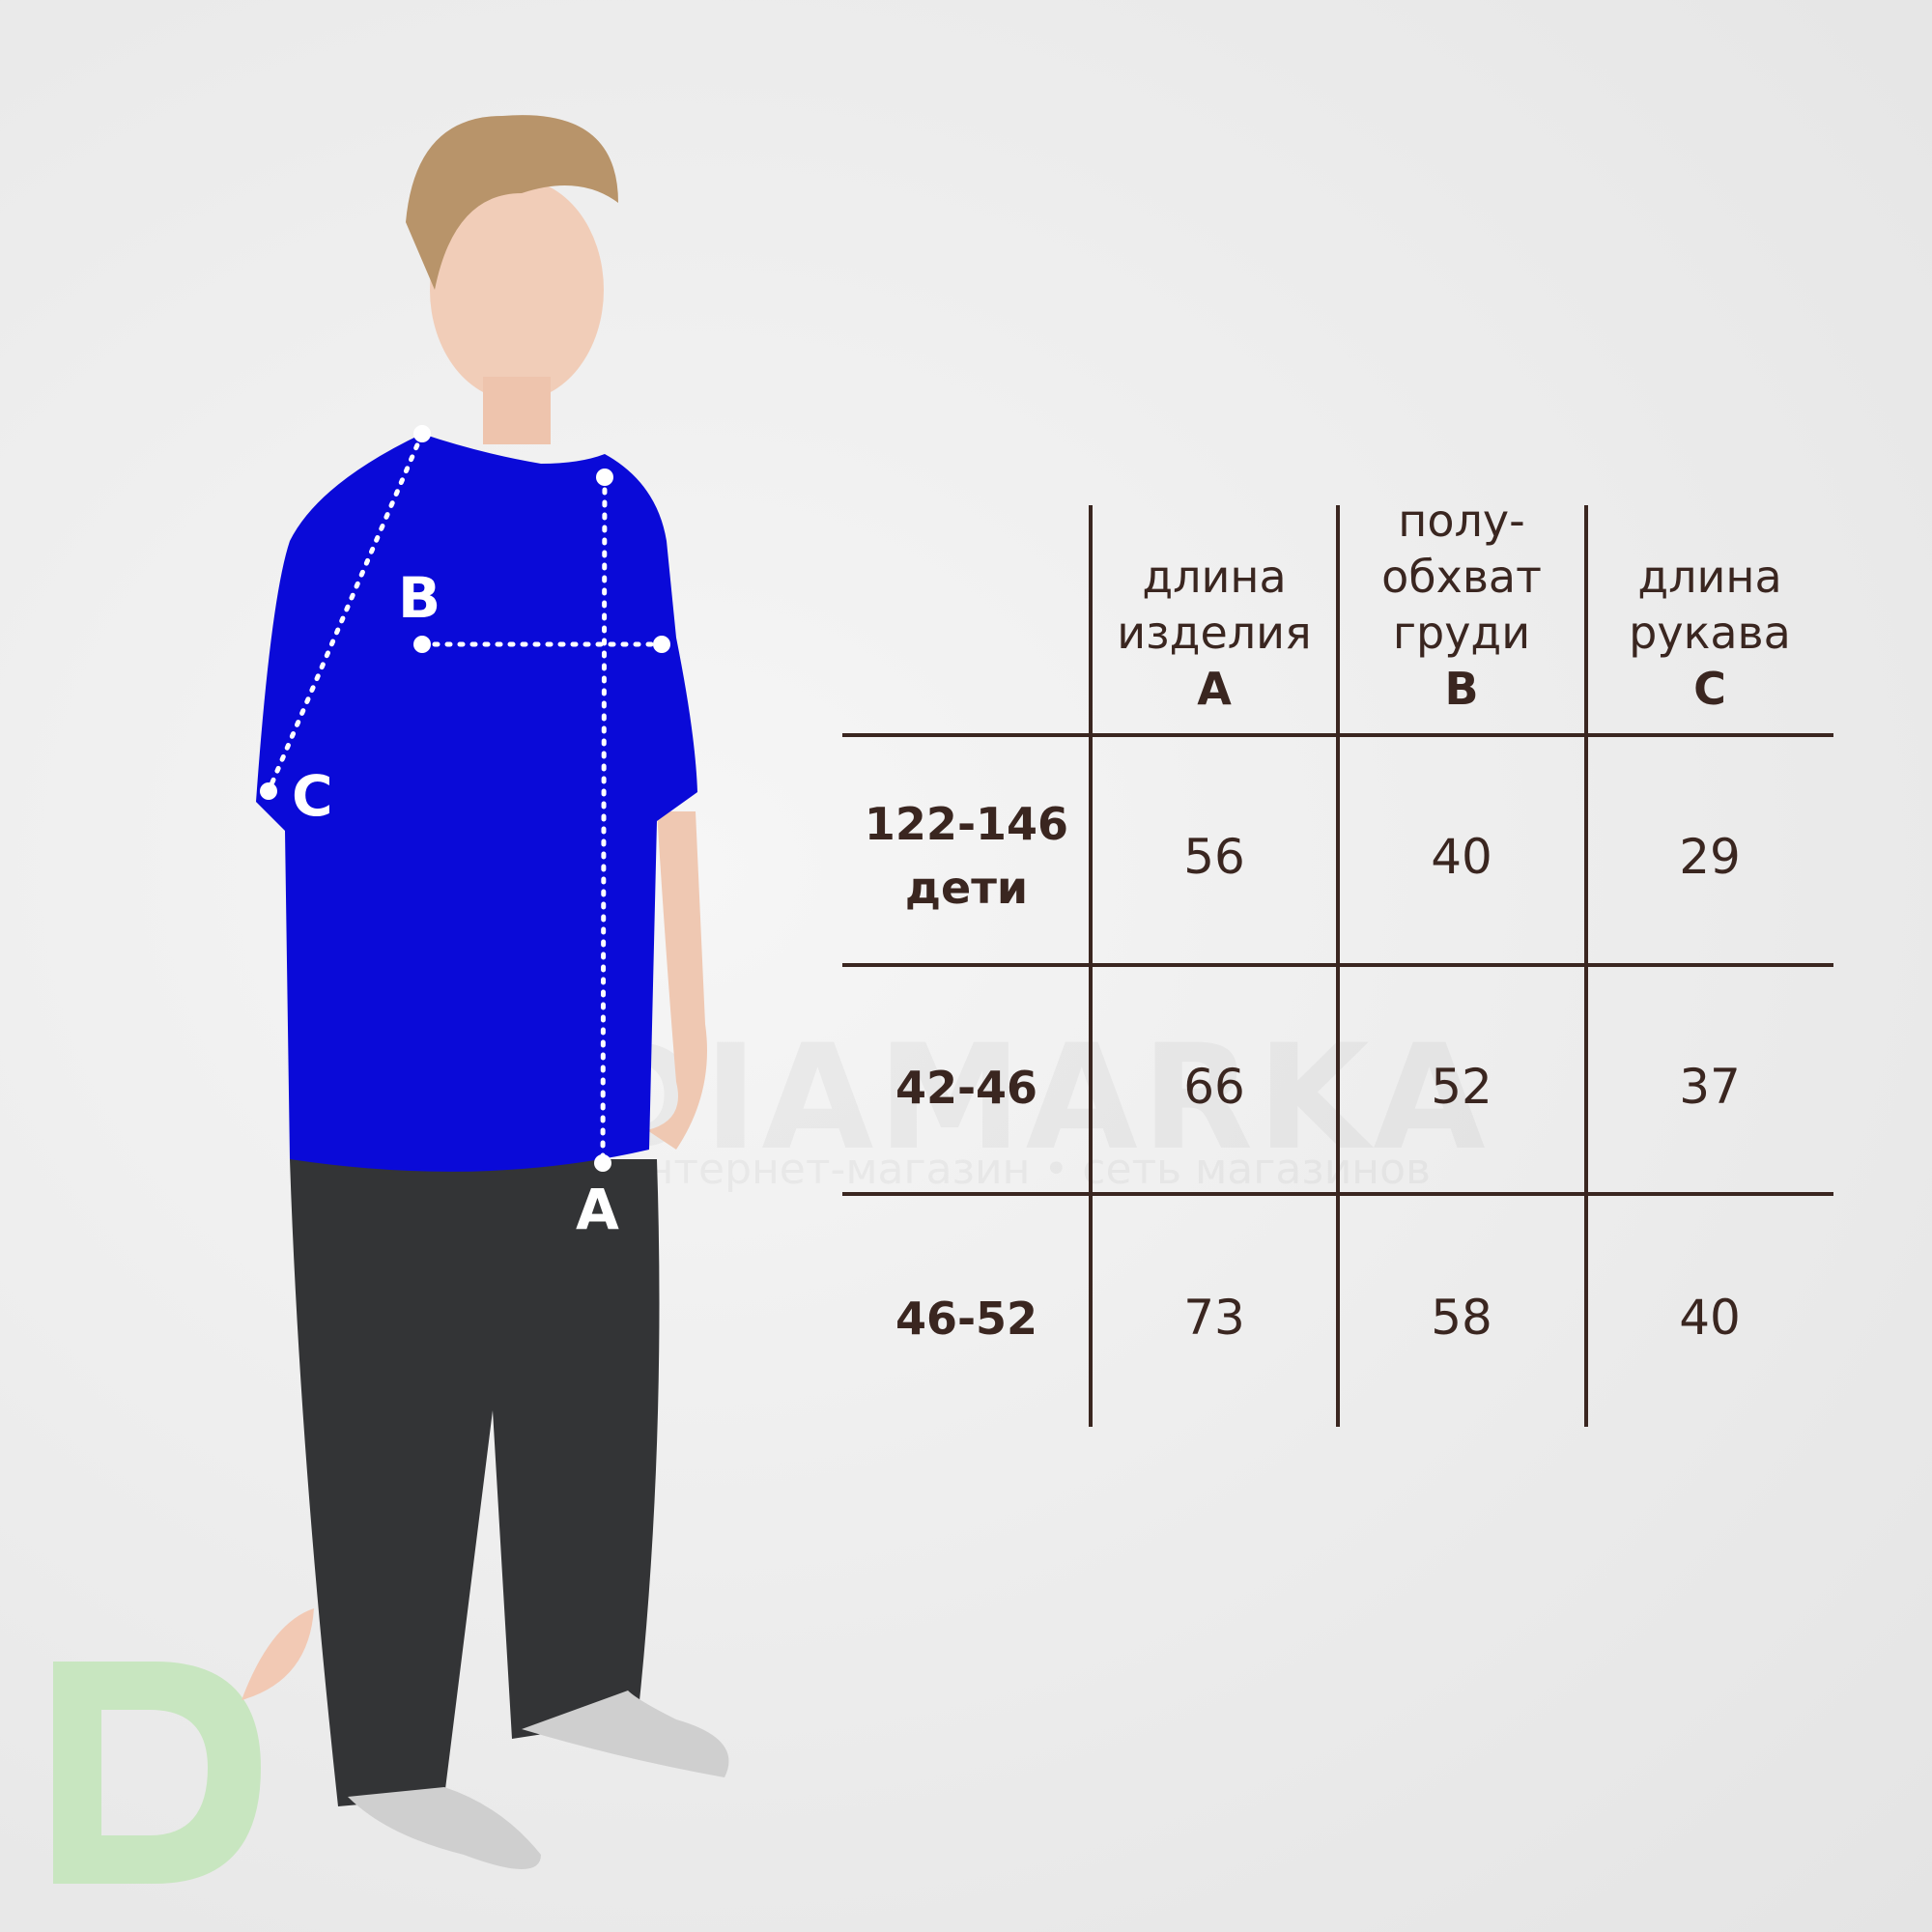 The height and width of the screenshot is (1932, 1932). I want to click on cell-length: 66, so click(1214, 1087).